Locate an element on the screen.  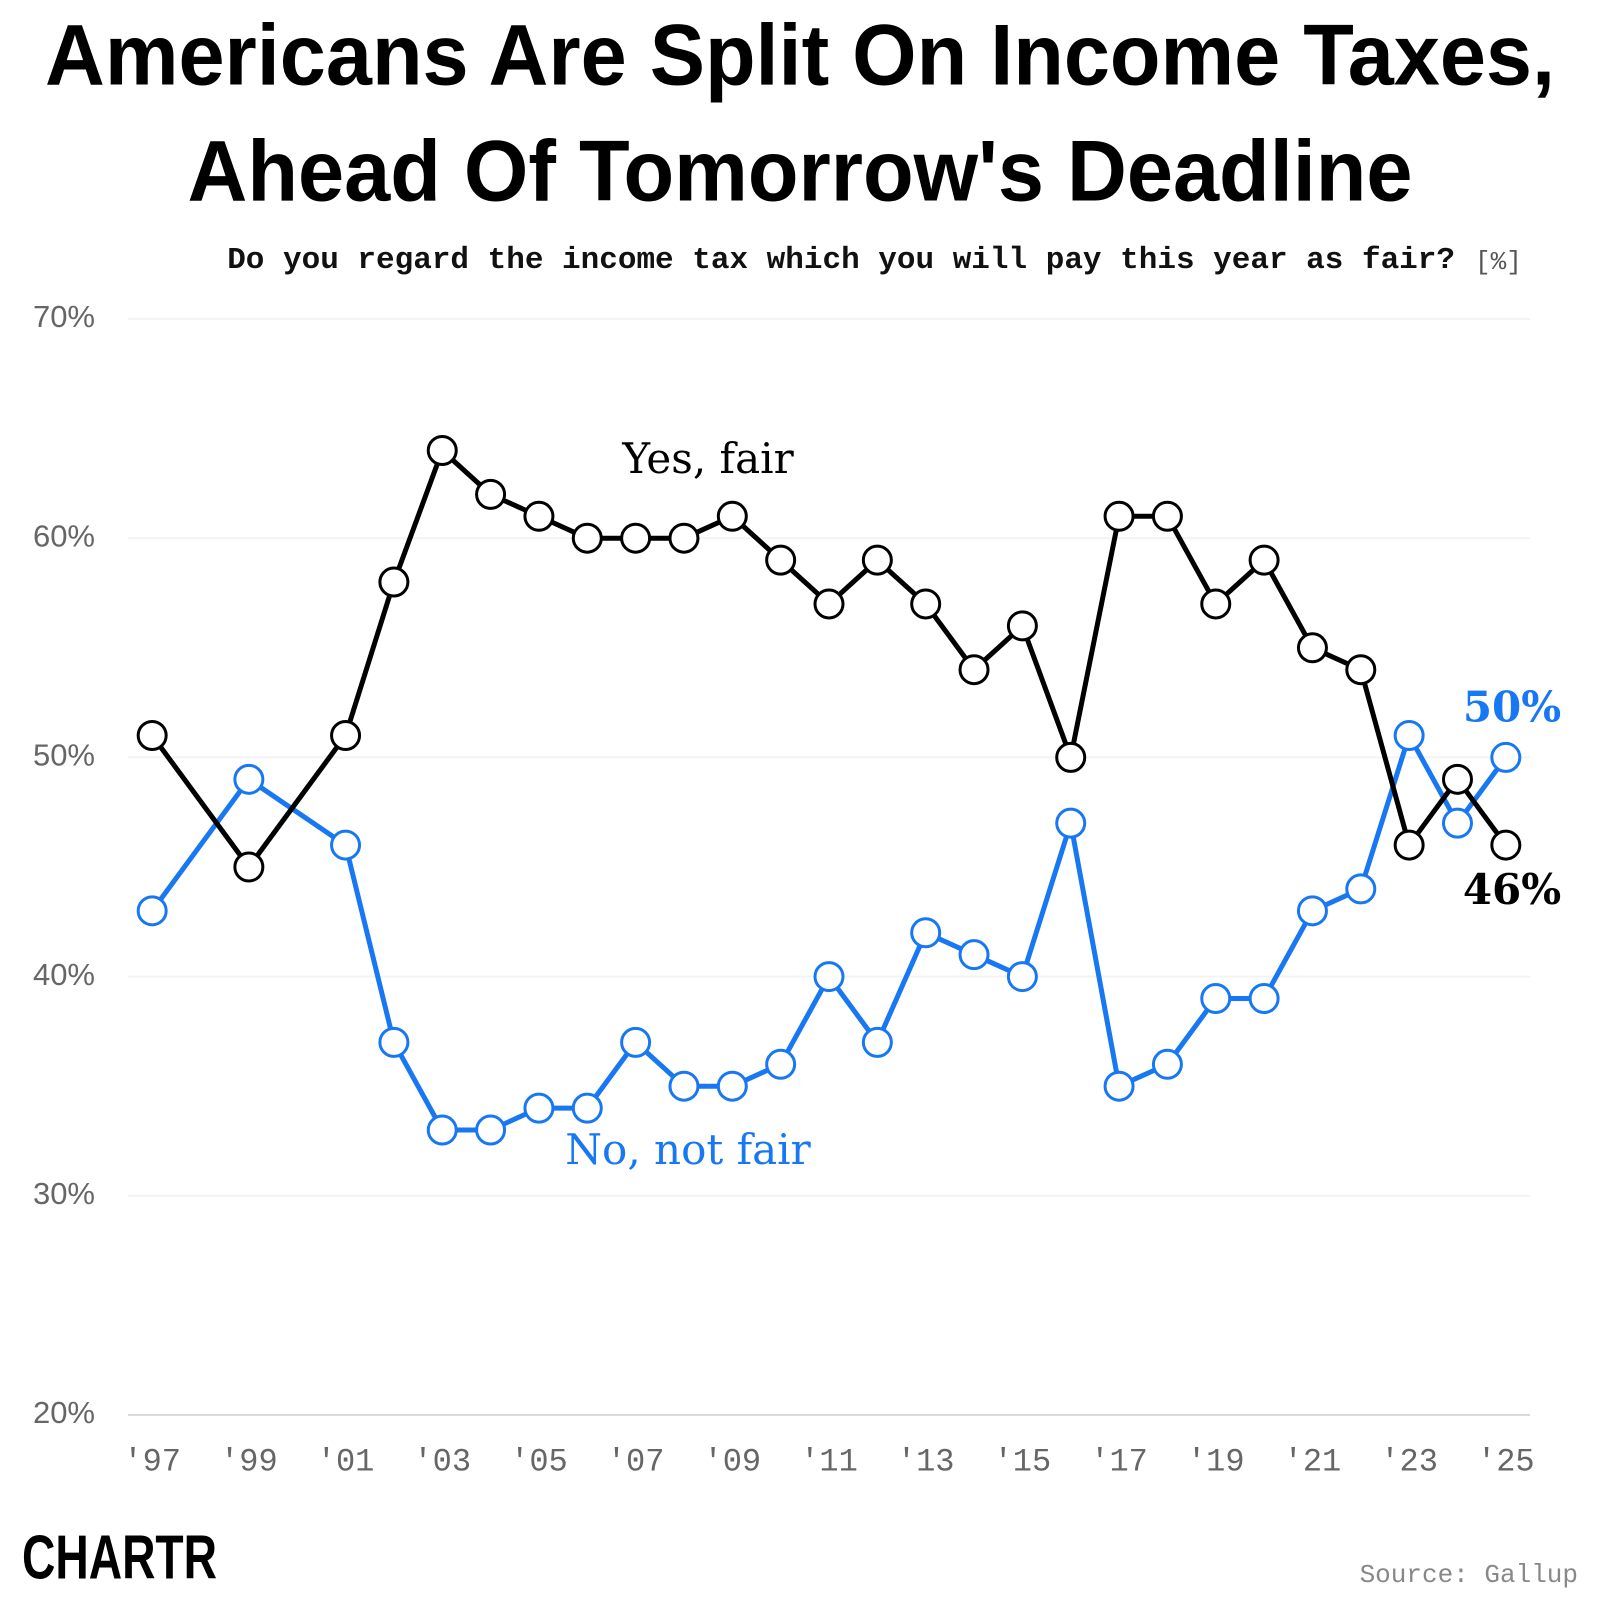
unit-label: [%] is located at coordinates (1498, 262).